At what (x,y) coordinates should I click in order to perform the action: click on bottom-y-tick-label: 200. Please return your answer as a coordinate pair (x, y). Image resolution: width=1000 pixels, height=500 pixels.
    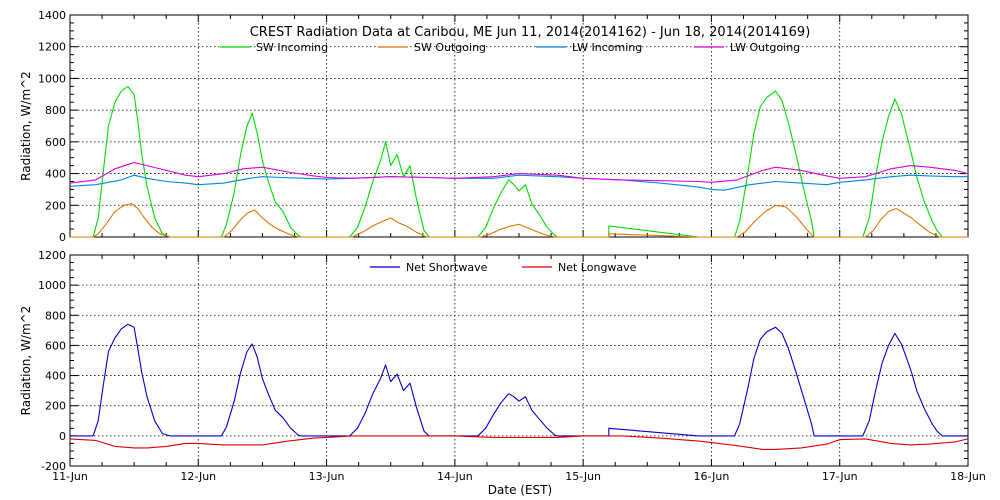
    Looking at the image, I should click on (55, 406).